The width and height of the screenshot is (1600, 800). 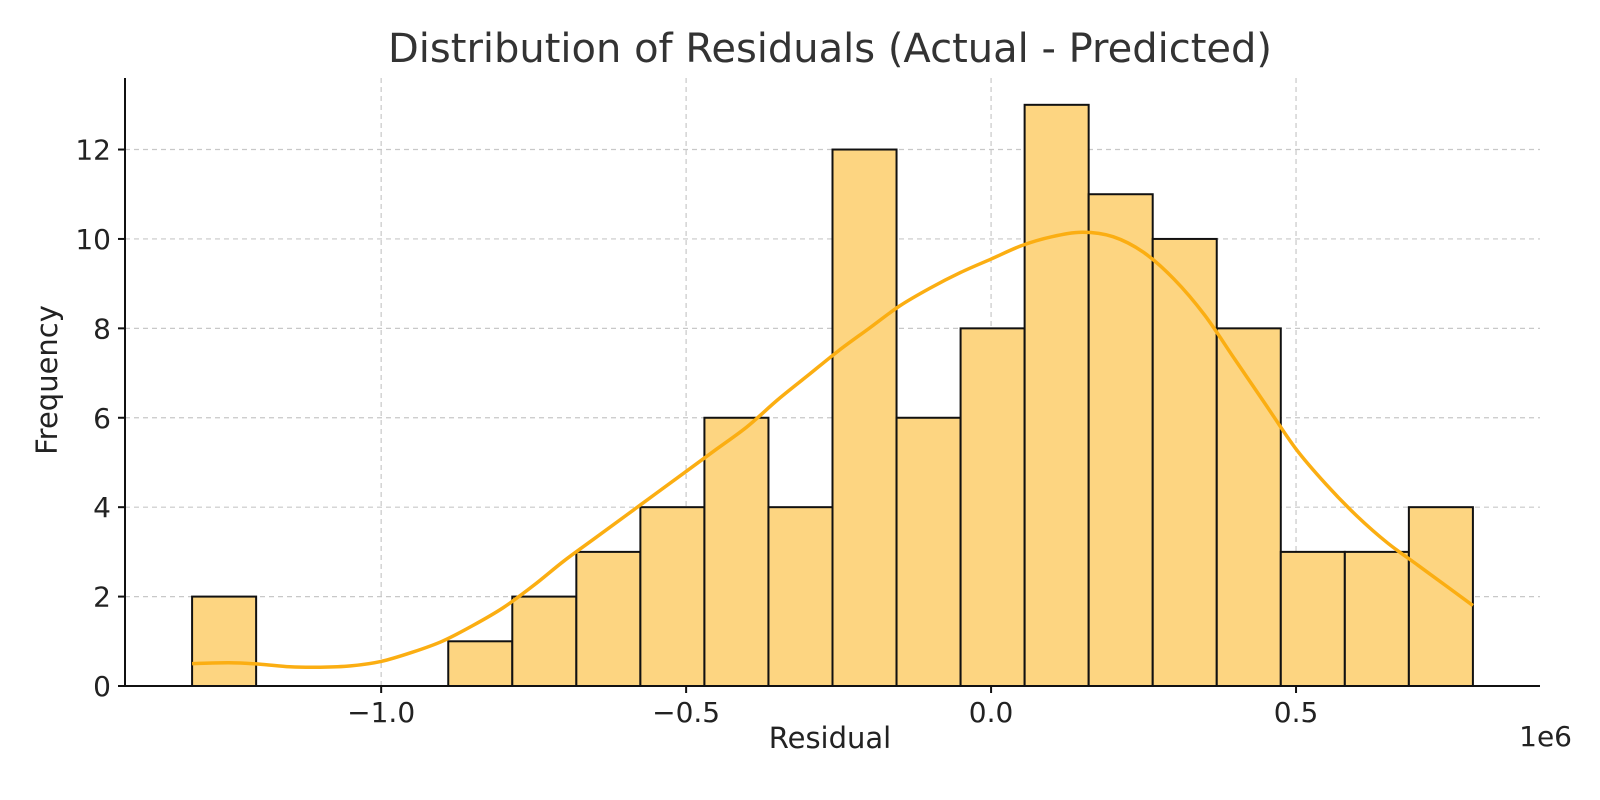 I want to click on x-tick-label-2: 0.0, so click(x=991, y=712).